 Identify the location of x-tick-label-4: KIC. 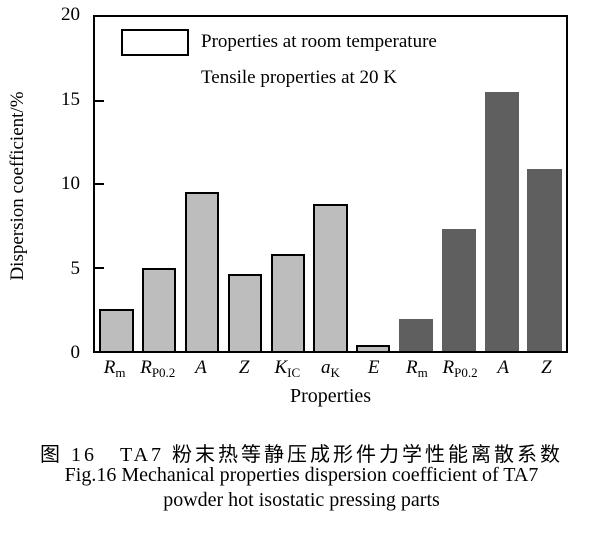
(287, 369).